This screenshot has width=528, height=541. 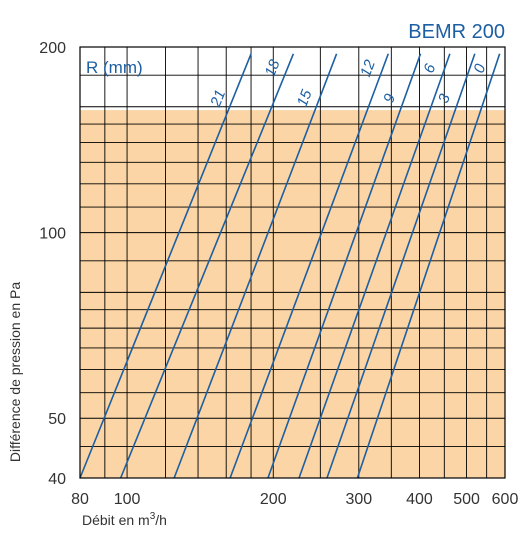 What do you see at coordinates (116, 520) in the screenshot?
I see `x-axis-label-prefix: Débit en m` at bounding box center [116, 520].